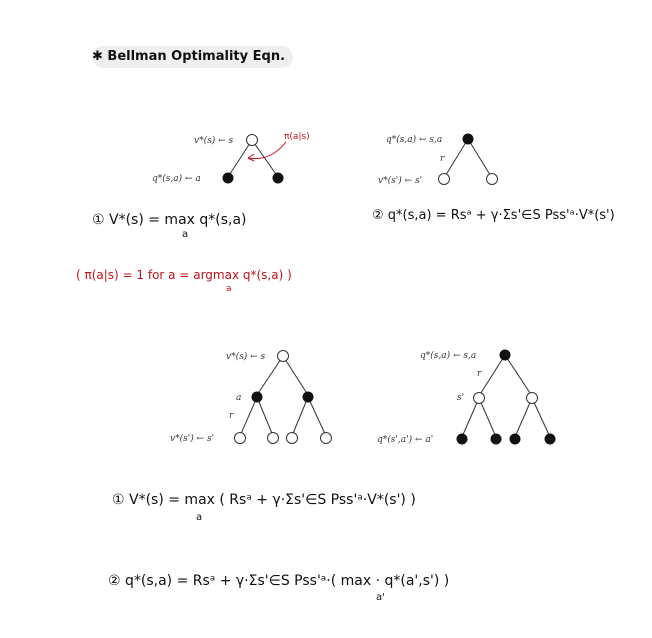  What do you see at coordinates (405, 439) in the screenshot?
I see `tree4-next-label: q*(s',a') ← a'` at bounding box center [405, 439].